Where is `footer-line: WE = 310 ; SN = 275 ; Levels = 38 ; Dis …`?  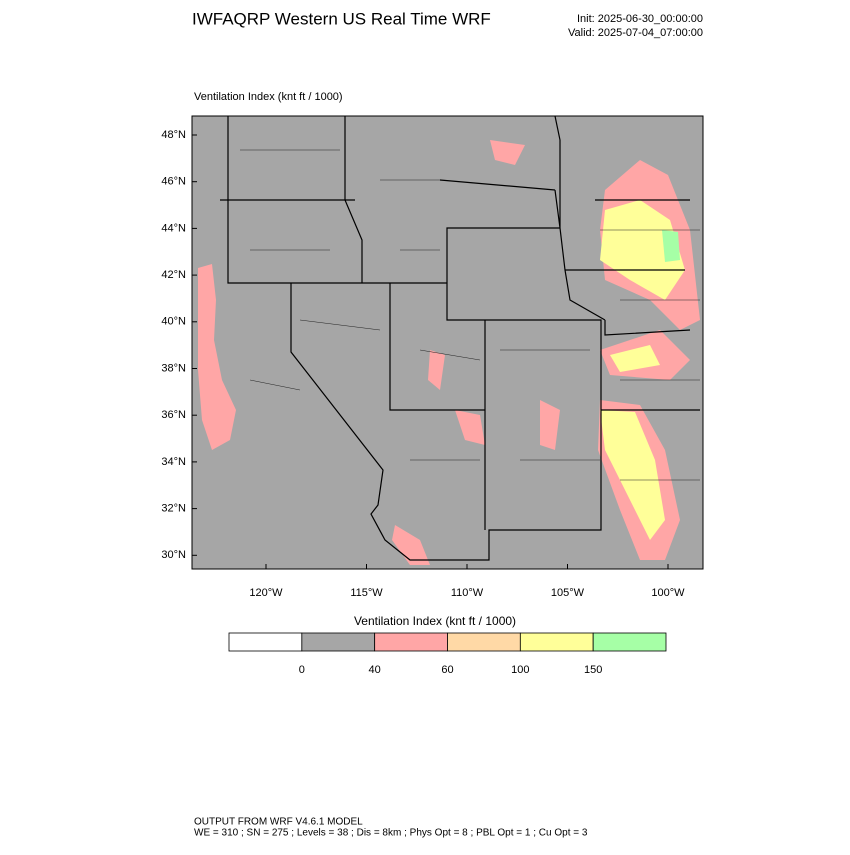
footer-line: WE = 310 ; SN = 275 ; Levels = 38 ; Dis … is located at coordinates (391, 833).